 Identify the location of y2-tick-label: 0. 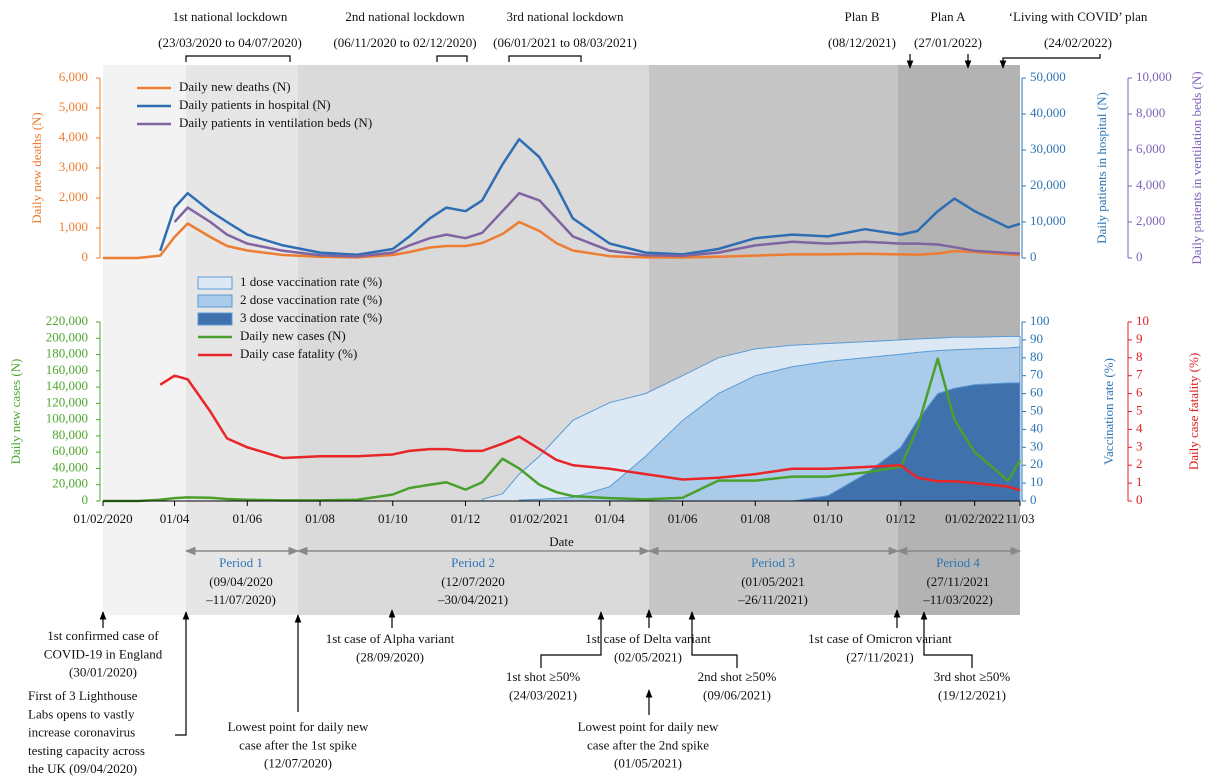
(1033, 256).